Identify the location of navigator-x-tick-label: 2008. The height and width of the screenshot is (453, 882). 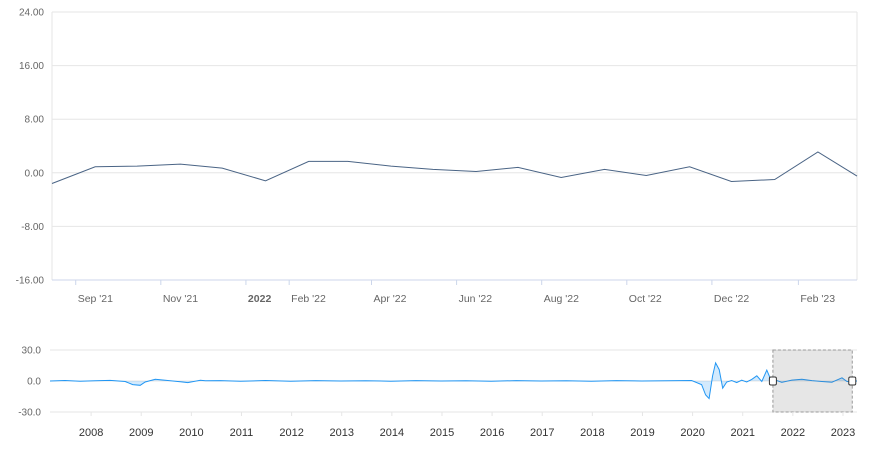
(91, 433).